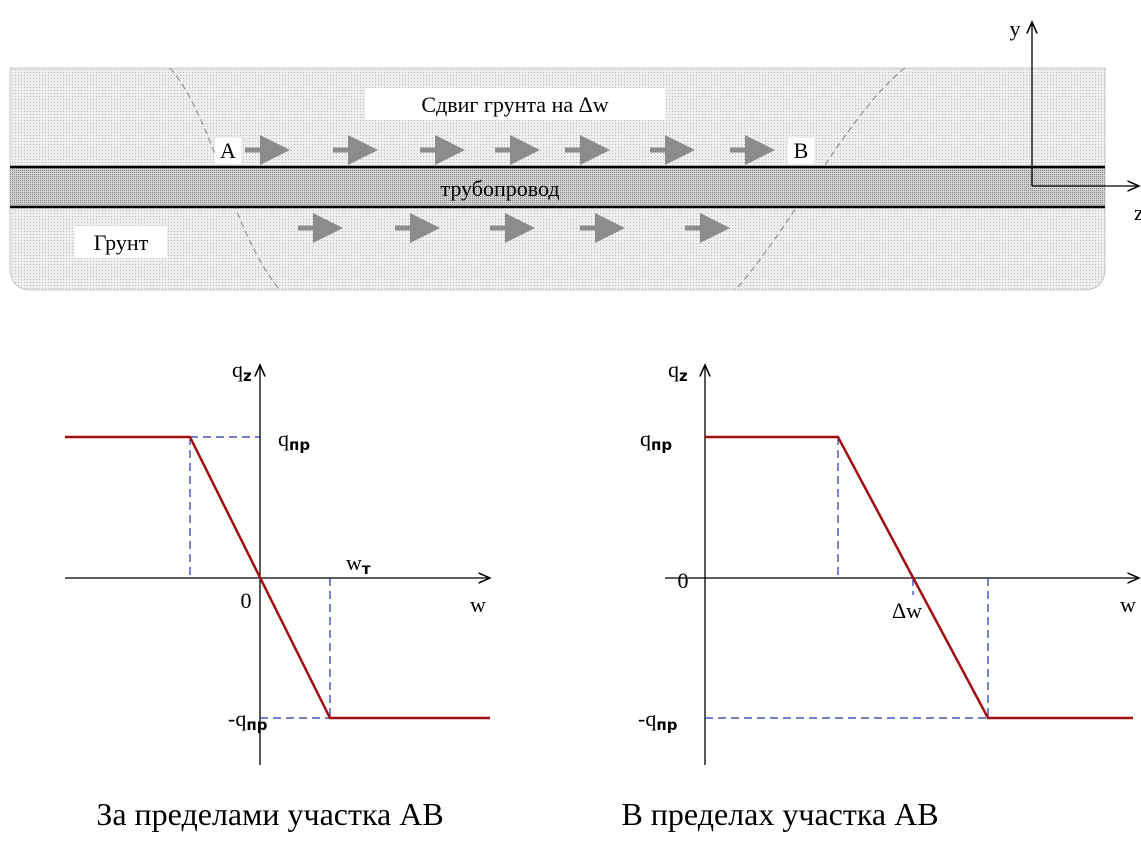 This screenshot has height=855, width=1141. What do you see at coordinates (499, 188) in the screenshot?
I see `pipe-label: трубопровод` at bounding box center [499, 188].